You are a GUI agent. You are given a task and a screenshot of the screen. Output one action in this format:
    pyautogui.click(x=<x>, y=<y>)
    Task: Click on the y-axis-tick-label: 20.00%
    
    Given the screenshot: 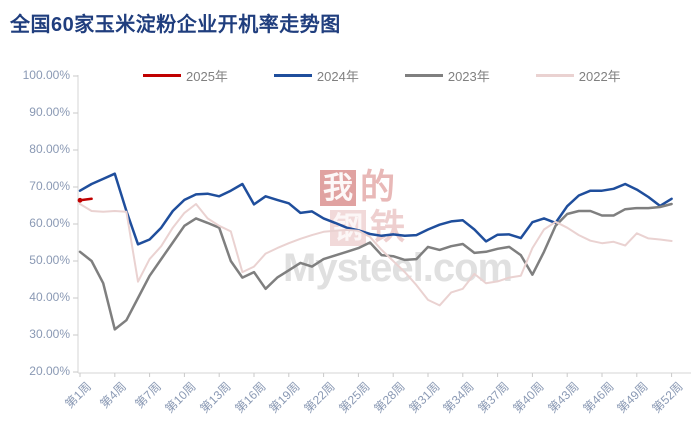 What is the action you would take?
    pyautogui.click(x=49, y=371)
    